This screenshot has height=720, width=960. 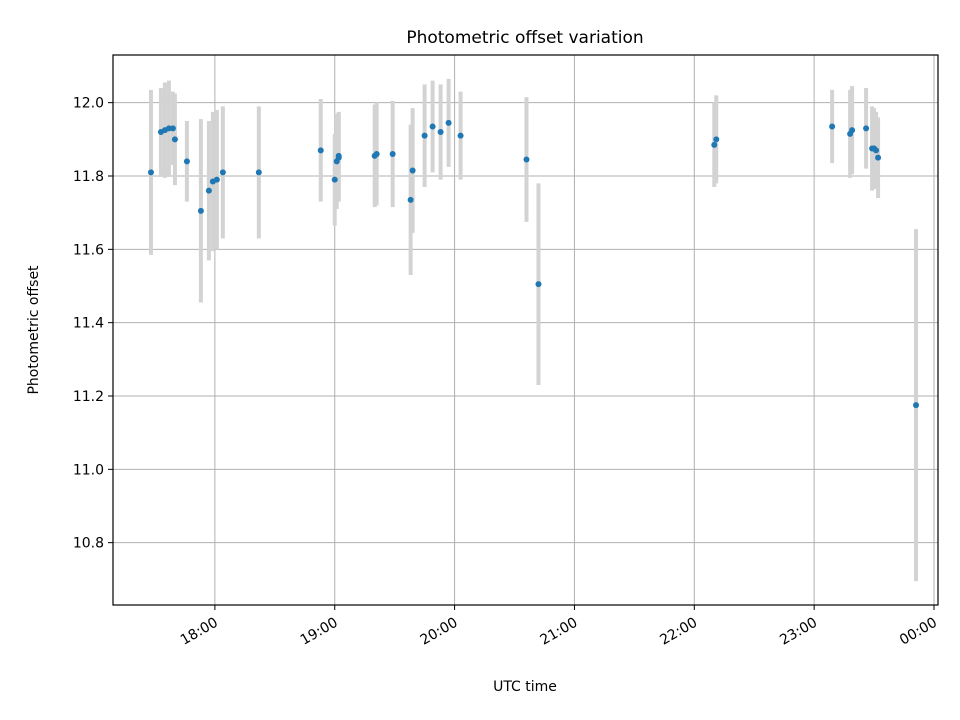 I want to click on y-tick-label: 11.2, so click(x=88, y=397).